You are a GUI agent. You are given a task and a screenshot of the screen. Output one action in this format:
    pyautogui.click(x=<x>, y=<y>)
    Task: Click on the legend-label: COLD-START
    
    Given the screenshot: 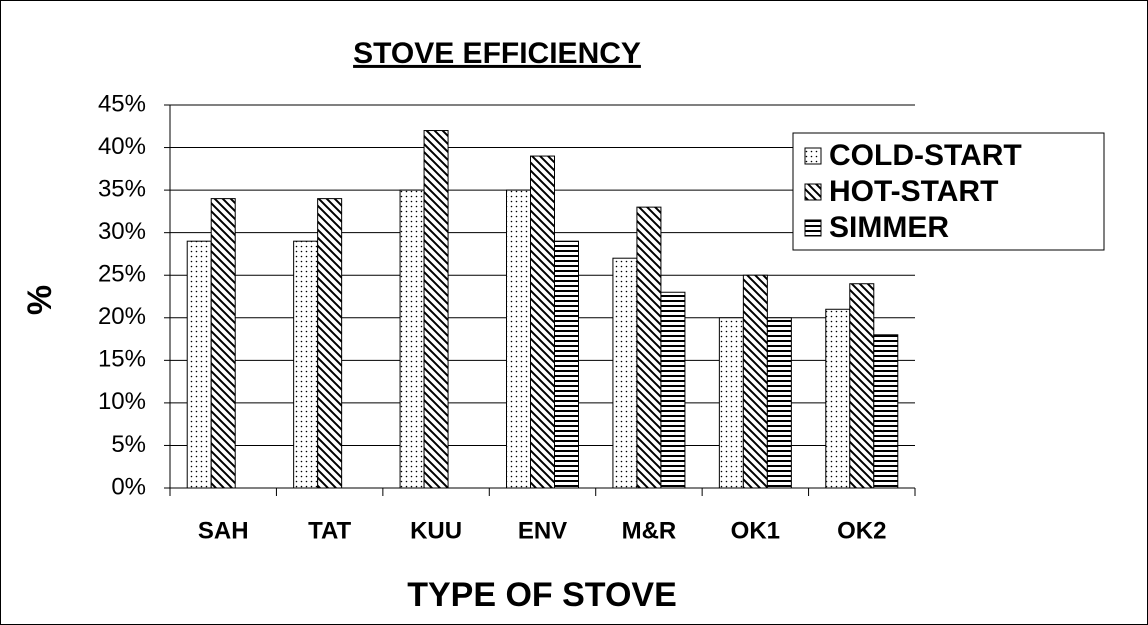 What is the action you would take?
    pyautogui.click(x=925, y=155)
    